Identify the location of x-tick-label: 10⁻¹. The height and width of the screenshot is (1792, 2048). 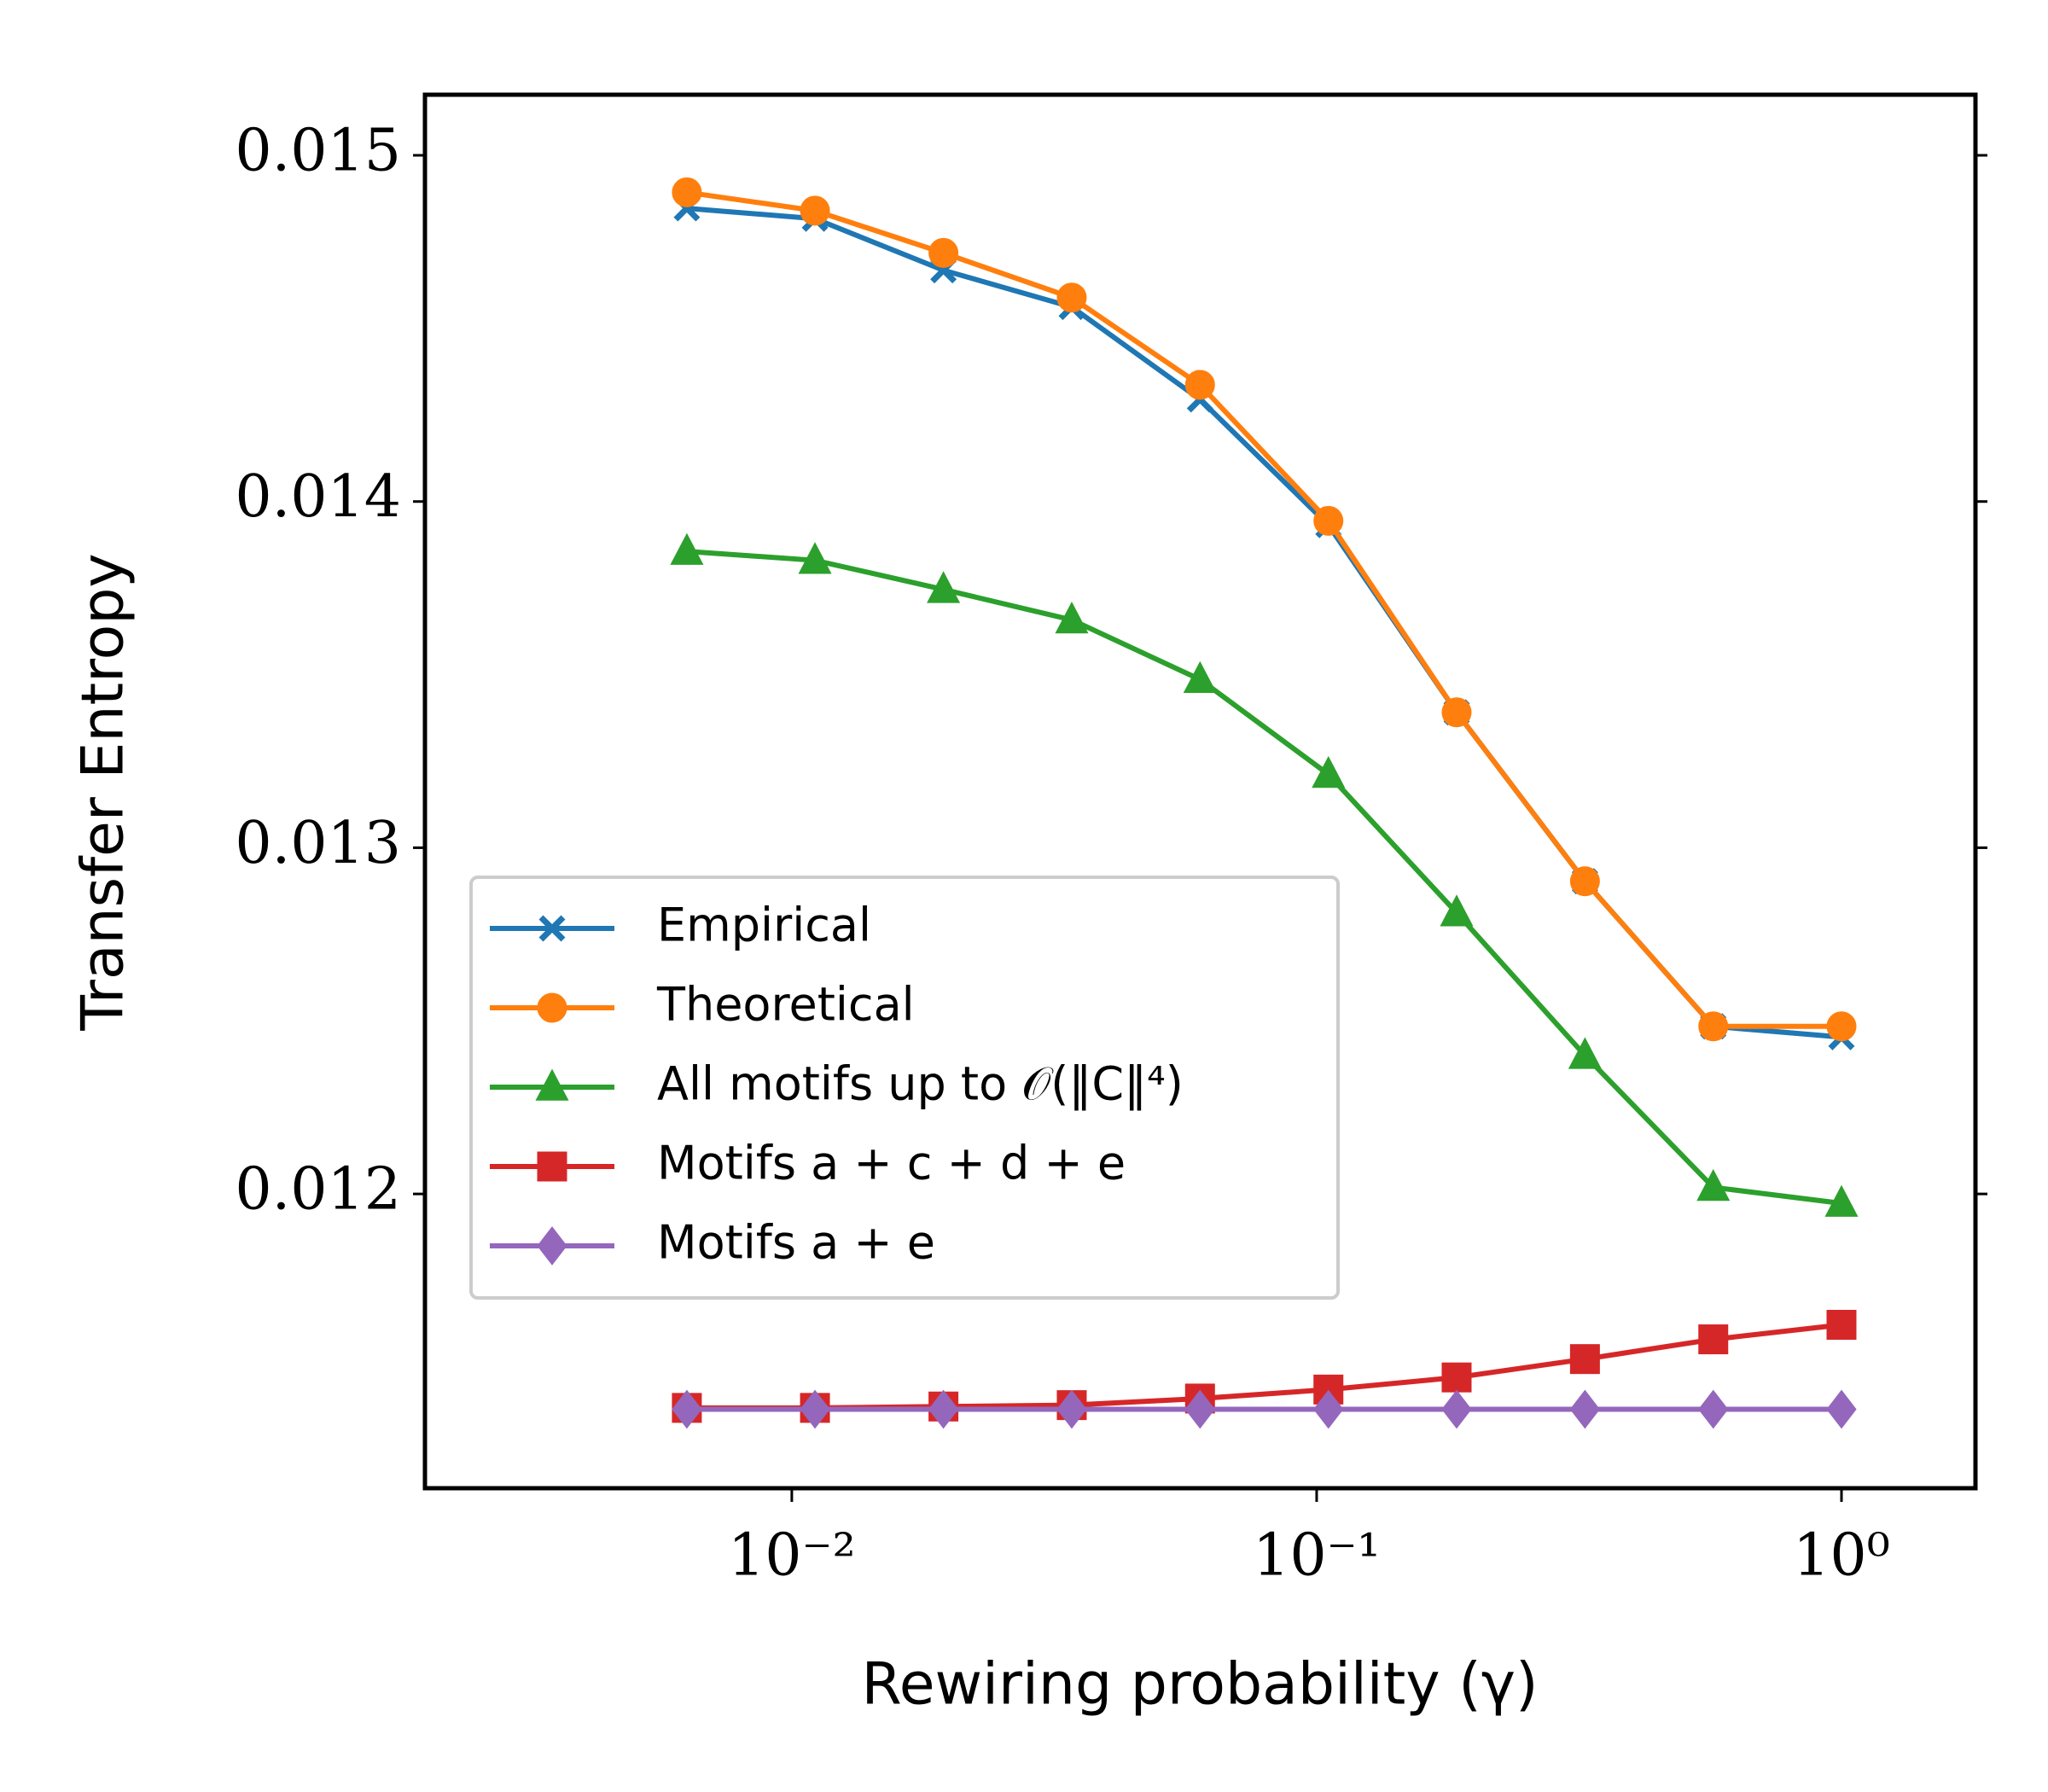
(1317, 1556).